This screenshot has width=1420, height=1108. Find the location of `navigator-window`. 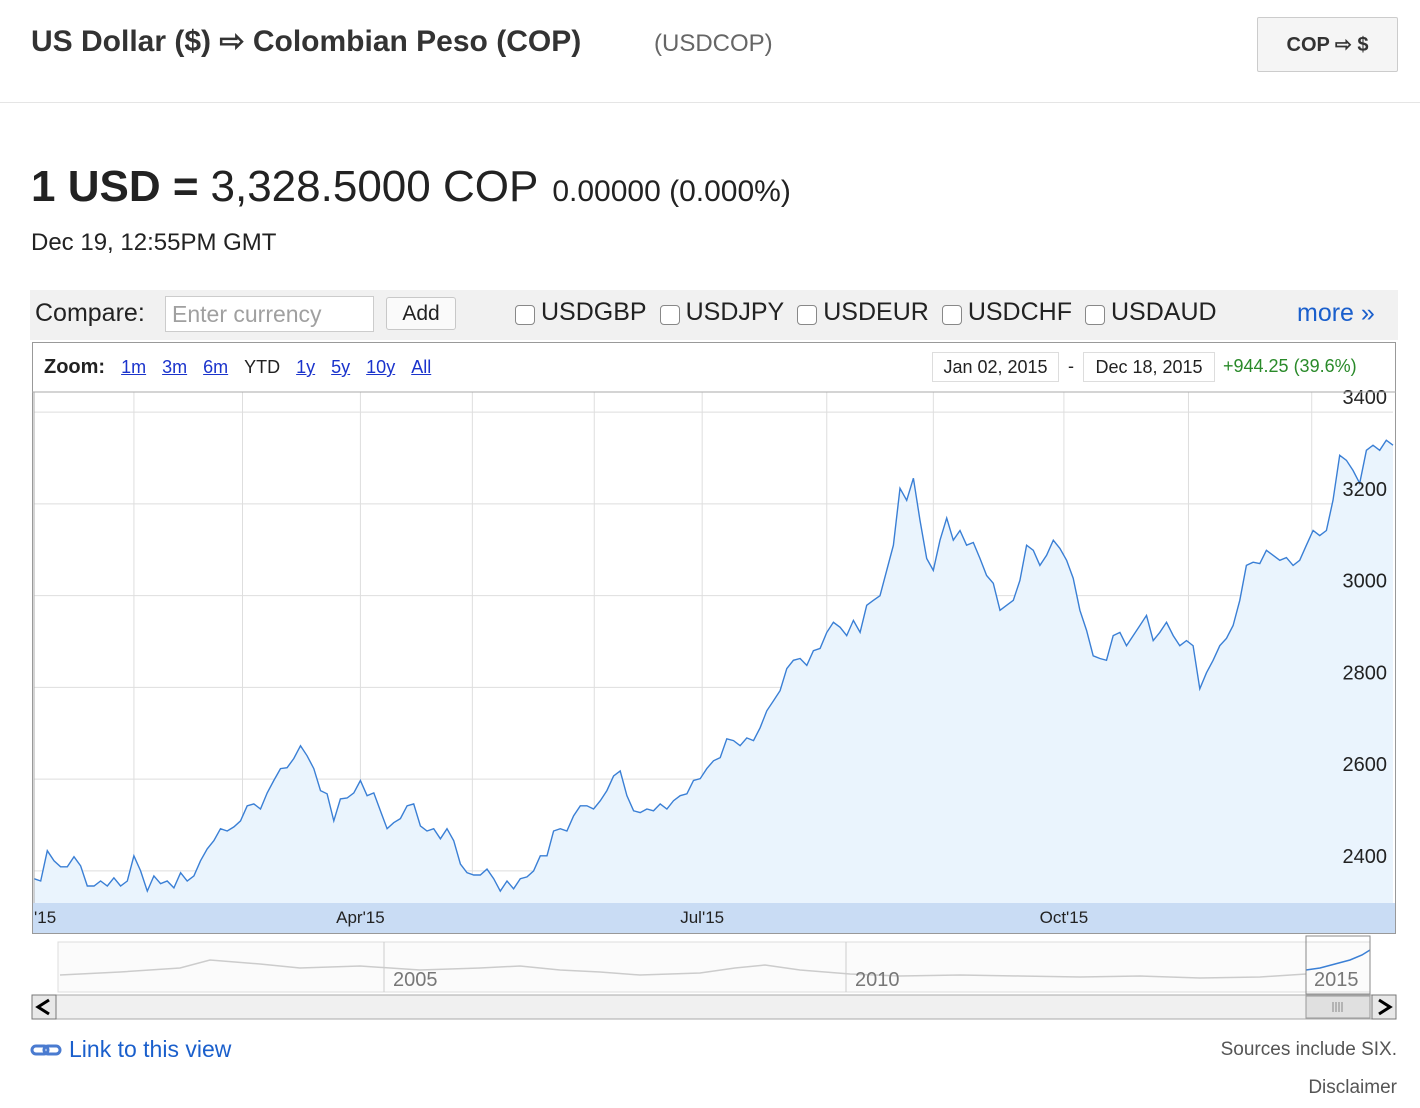

navigator-window is located at coordinates (1338, 965).